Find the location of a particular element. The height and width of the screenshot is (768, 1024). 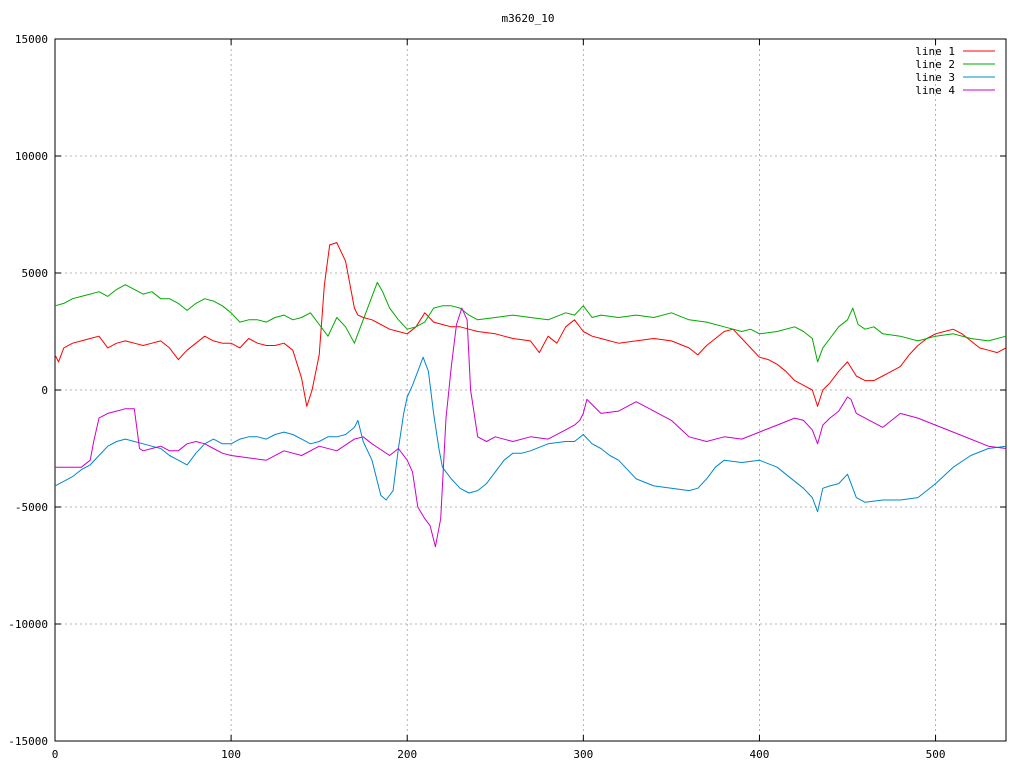

x-tick-label: 300 is located at coordinates (583, 754).